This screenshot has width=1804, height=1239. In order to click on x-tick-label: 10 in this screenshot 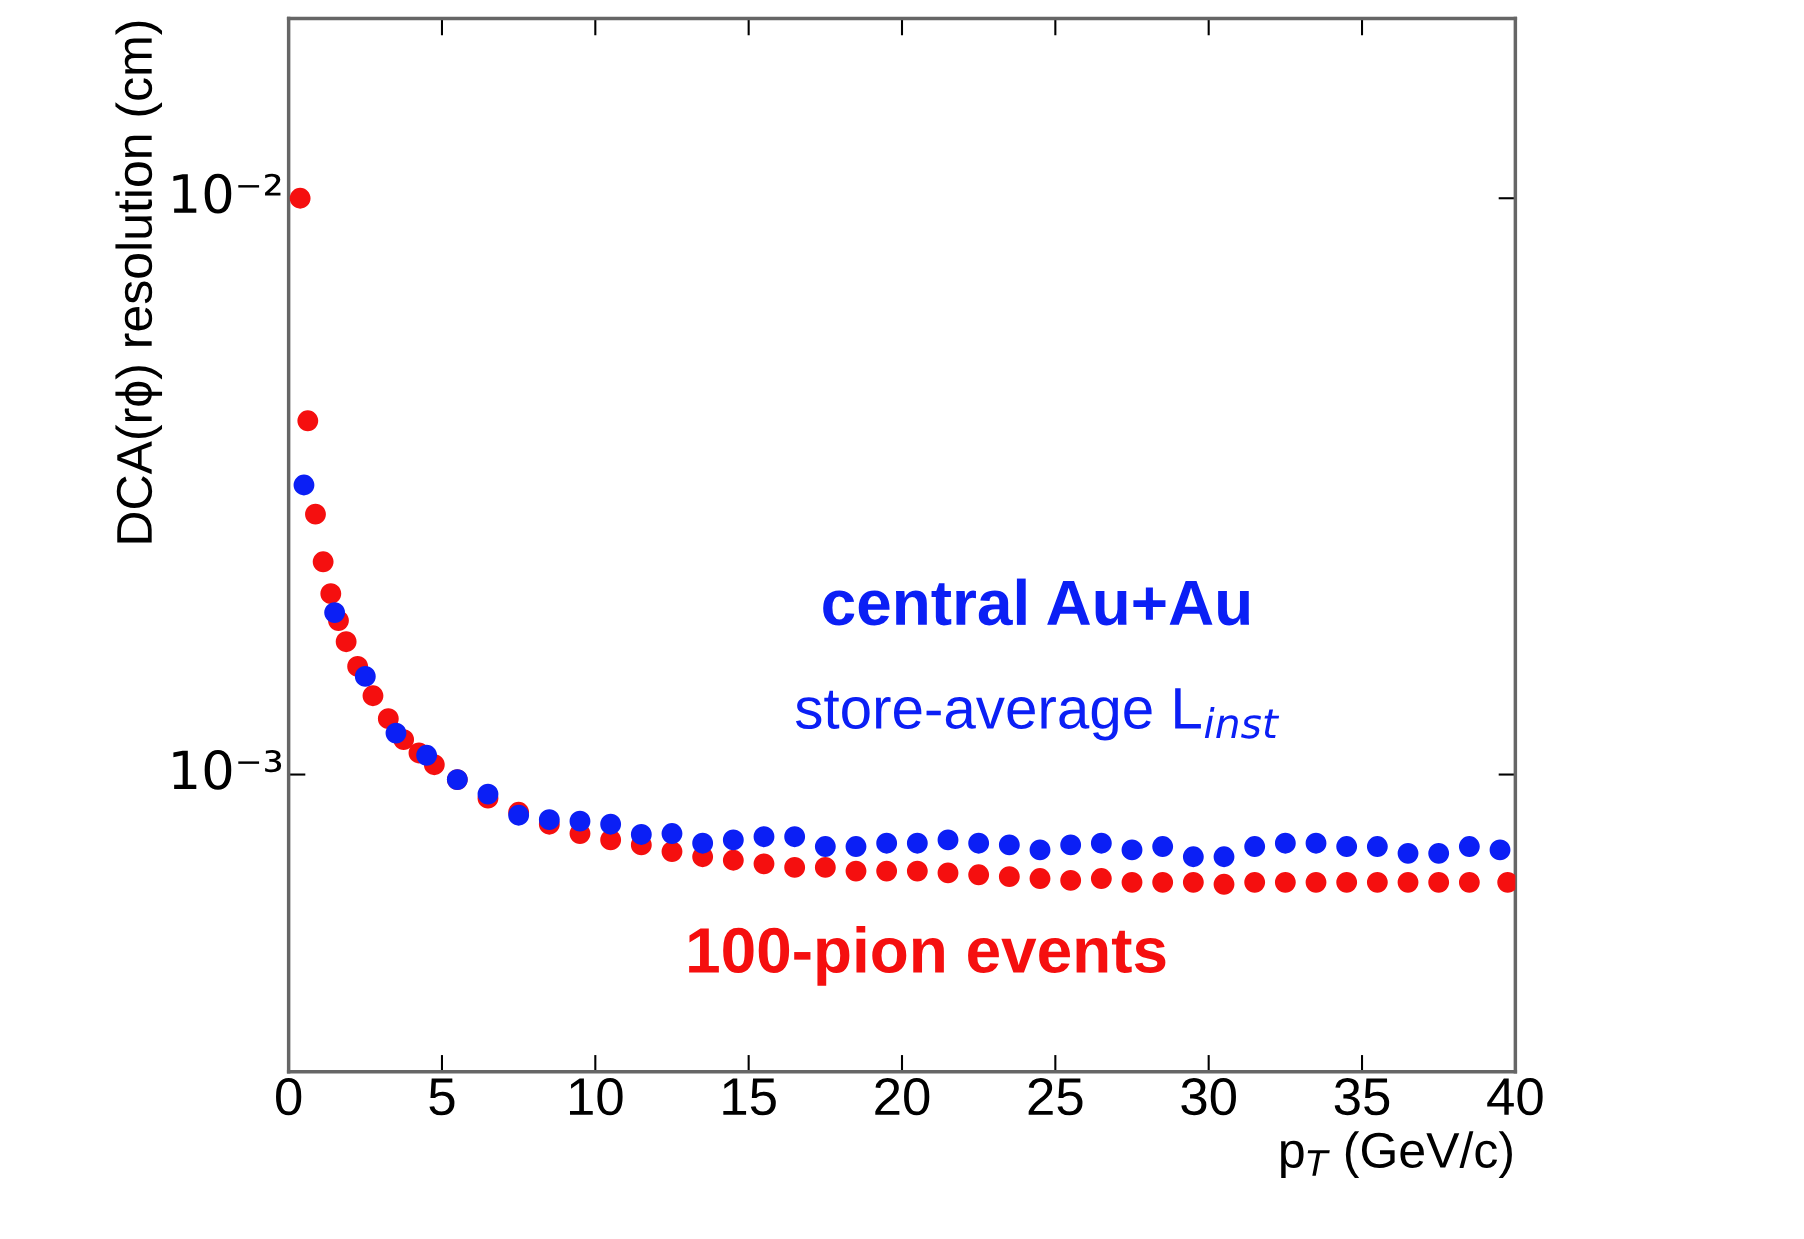, I will do `click(596, 1096)`.